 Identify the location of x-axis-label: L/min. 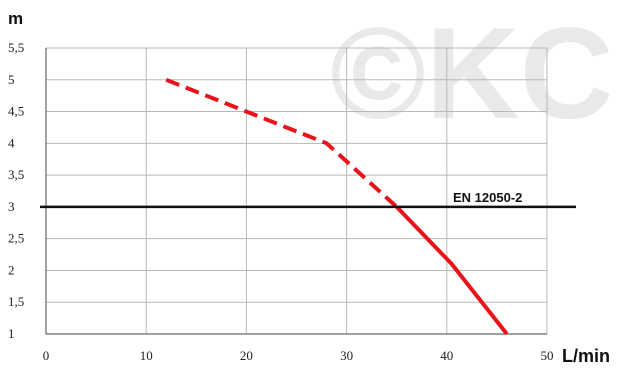
(586, 356).